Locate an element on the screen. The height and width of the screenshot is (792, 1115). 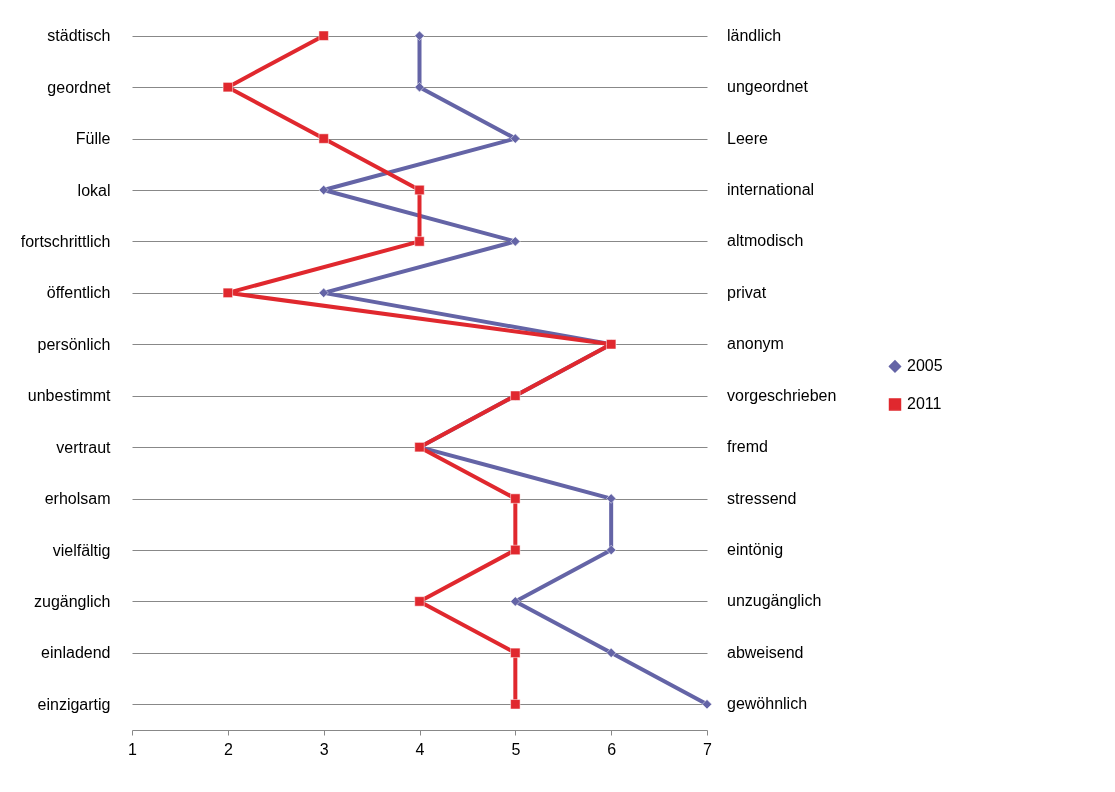
x-tick-label: 5 is located at coordinates (516, 749).